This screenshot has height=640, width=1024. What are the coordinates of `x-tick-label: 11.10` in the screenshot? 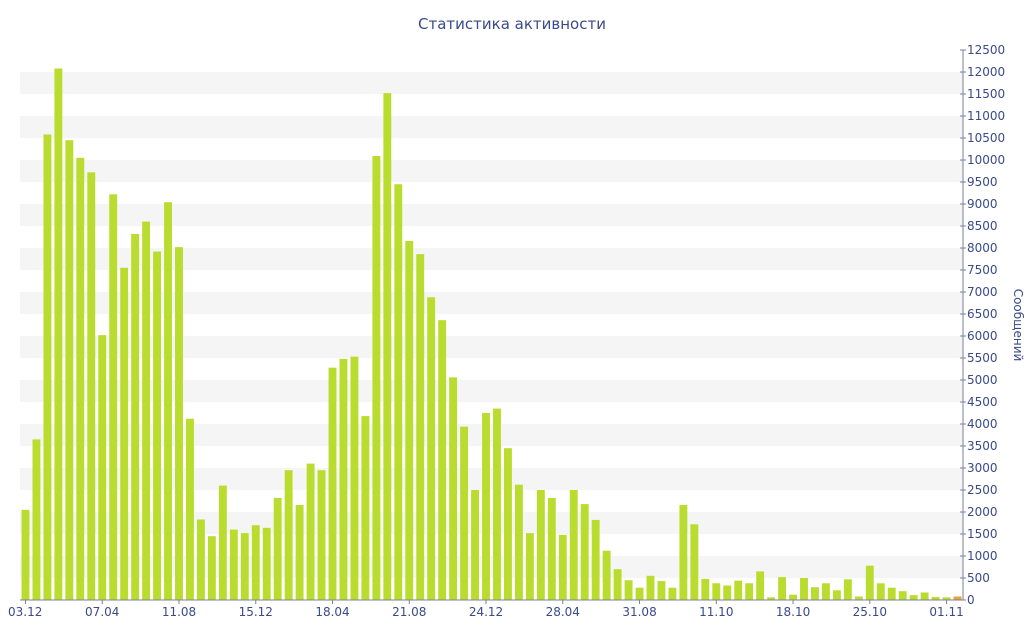 It's located at (716, 612).